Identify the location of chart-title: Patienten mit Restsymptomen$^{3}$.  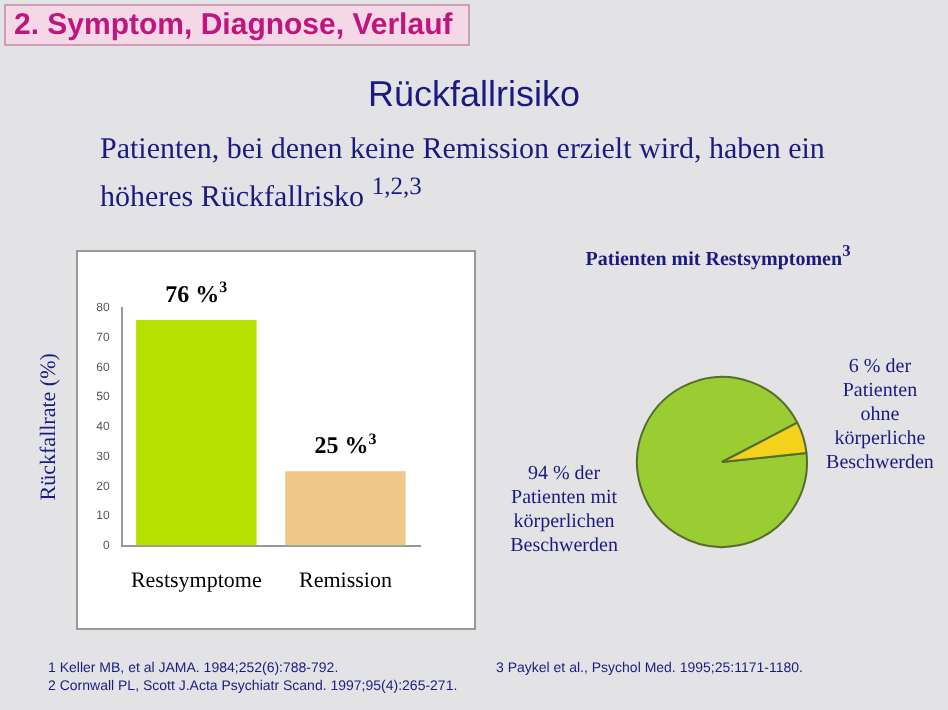
(718, 256).